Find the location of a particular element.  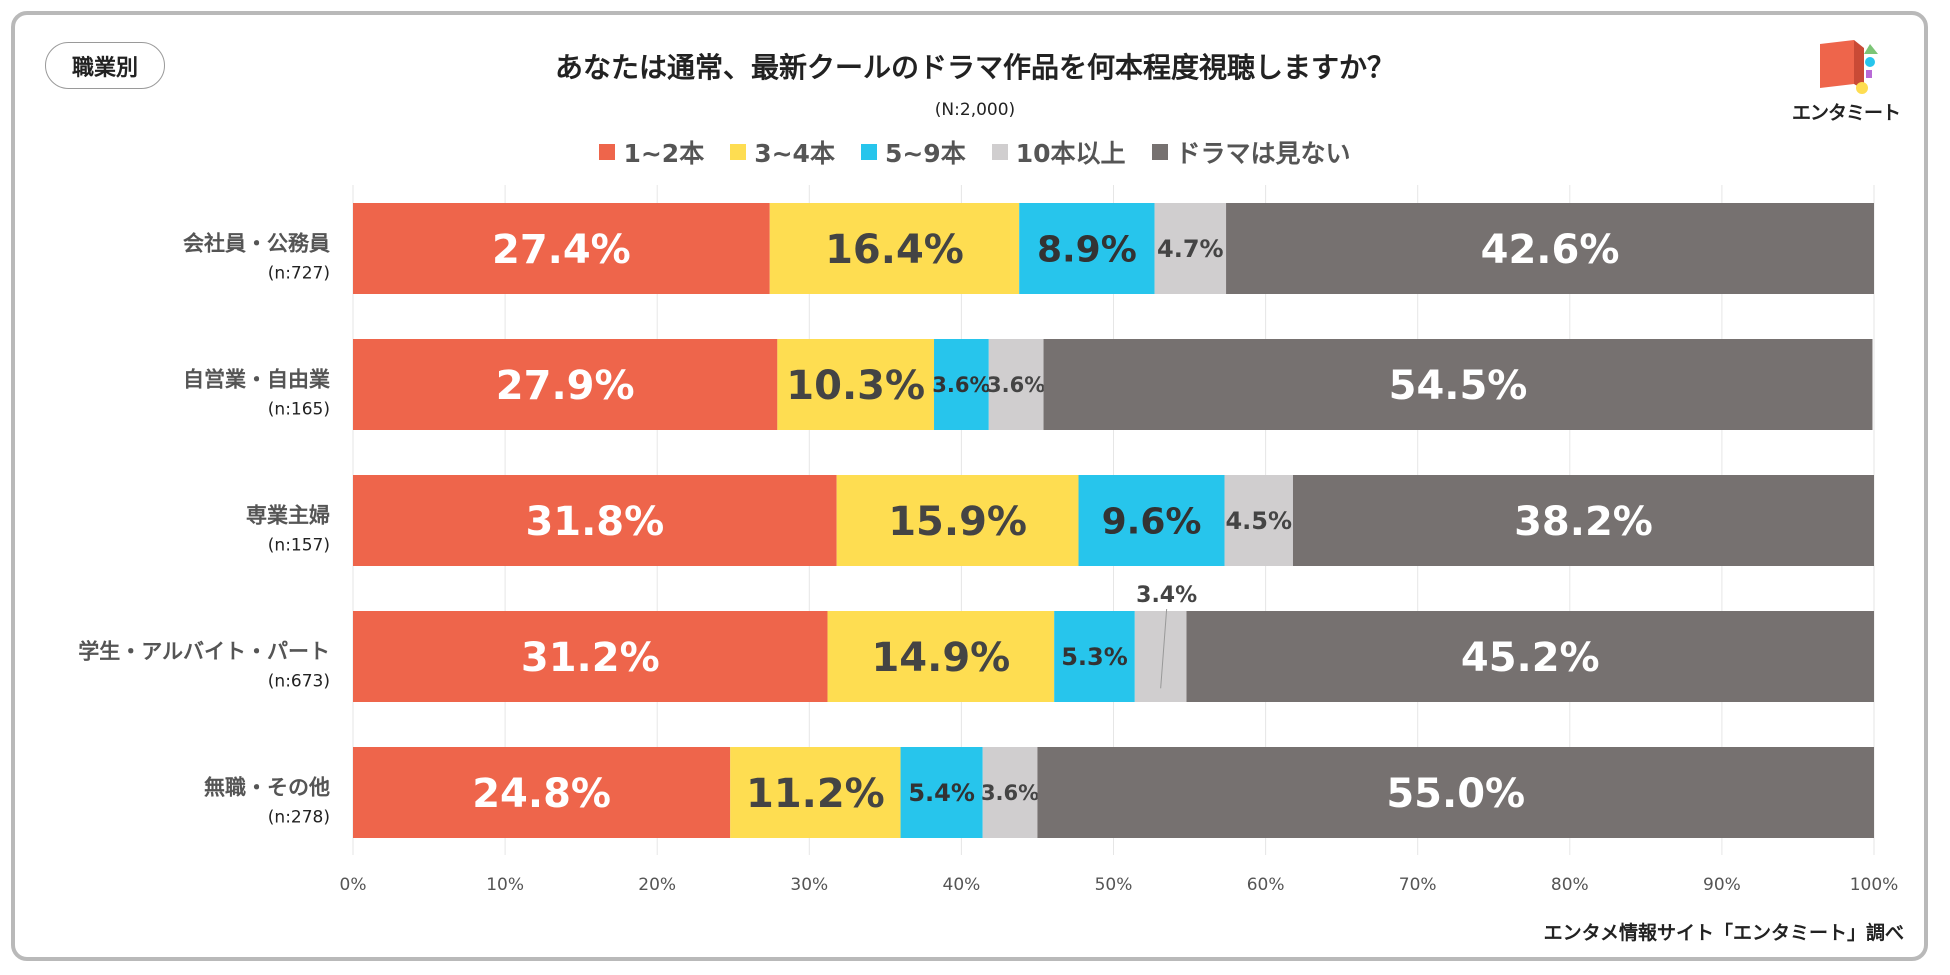

legend-item: 5~9本 is located at coordinates (913, 152).